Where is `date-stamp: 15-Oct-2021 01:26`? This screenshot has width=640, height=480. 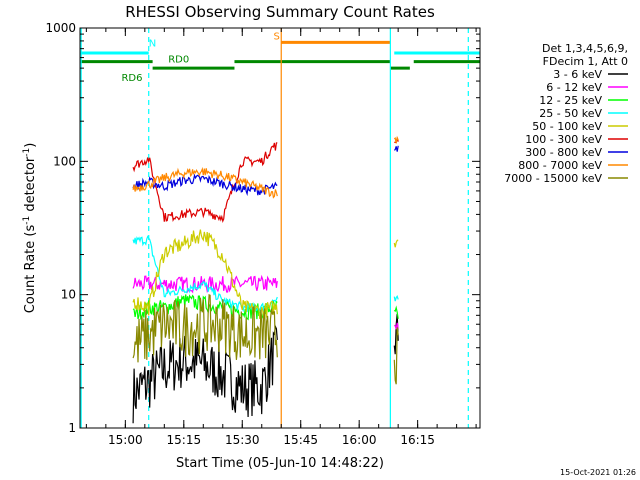 date-stamp: 15-Oct-2021 01:26 is located at coordinates (598, 472).